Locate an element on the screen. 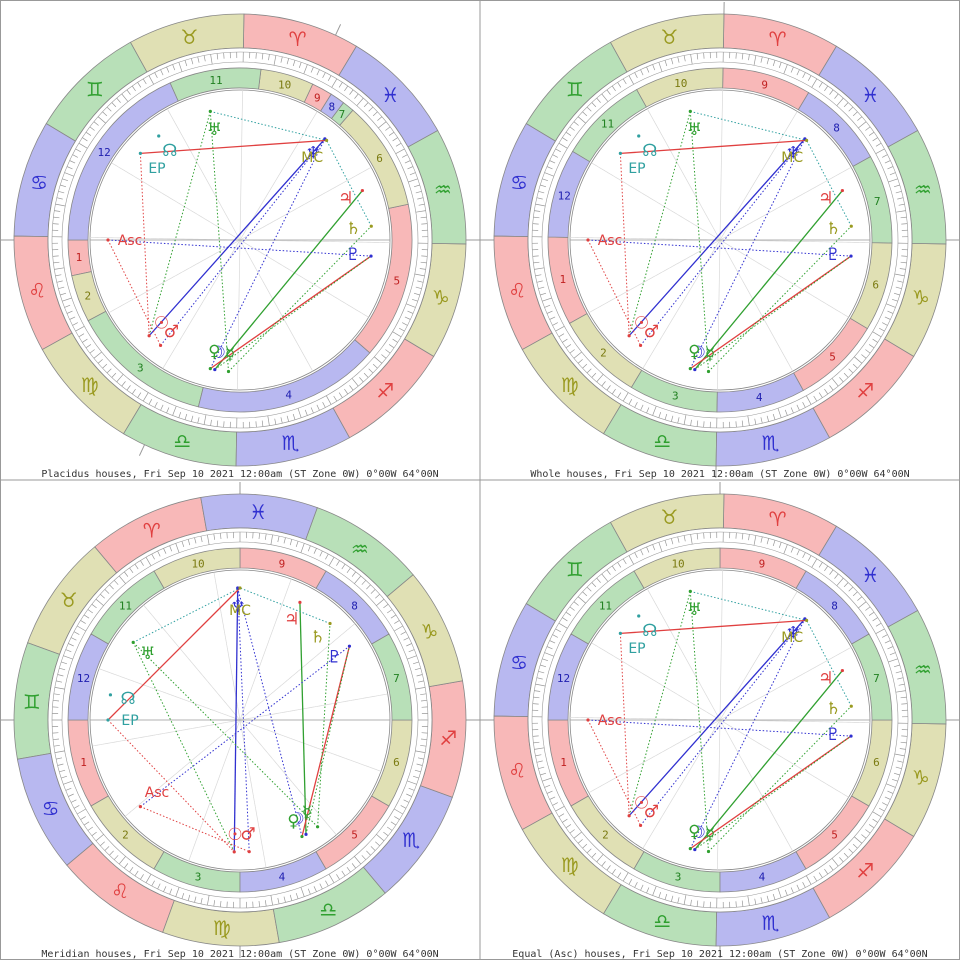 The height and width of the screenshot is (960, 960). planet-mars-icon: ♂ is located at coordinates (247, 835).